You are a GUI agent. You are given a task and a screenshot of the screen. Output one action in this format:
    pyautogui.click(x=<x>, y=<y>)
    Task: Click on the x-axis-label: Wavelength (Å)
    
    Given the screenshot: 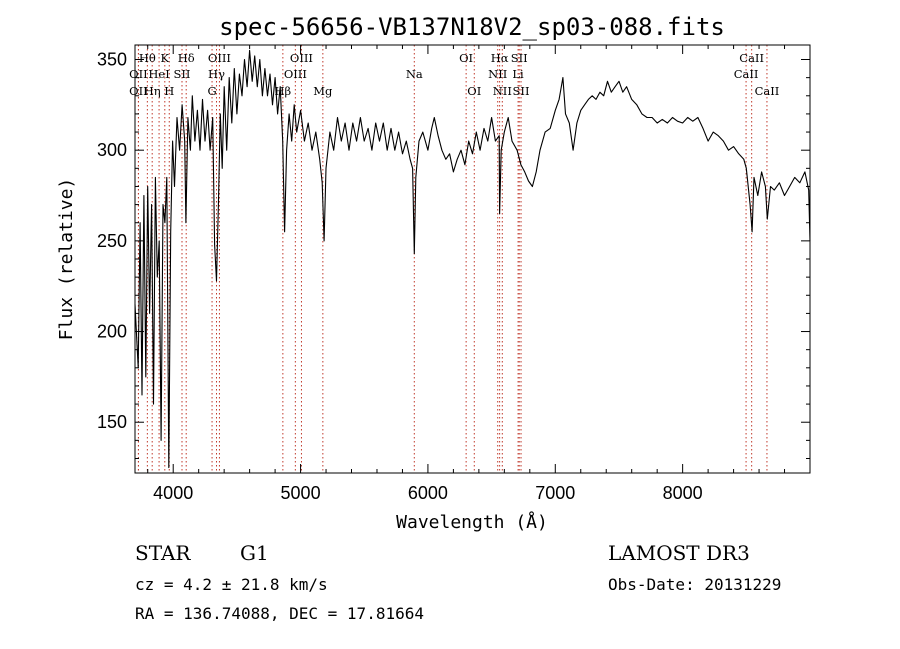 What is the action you would take?
    pyautogui.click(x=472, y=522)
    